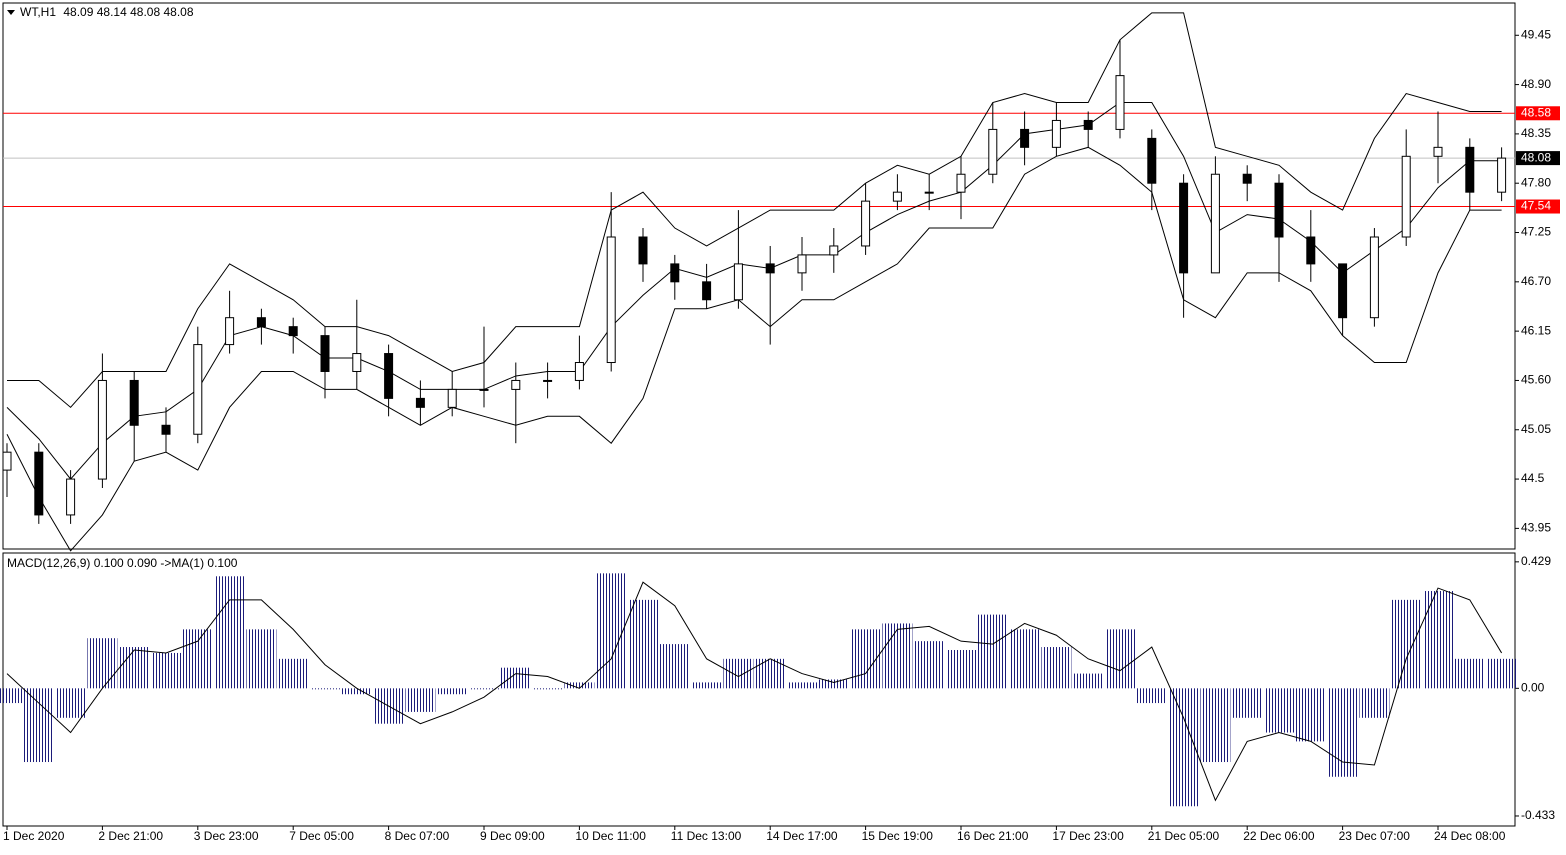 The height and width of the screenshot is (855, 1566). What do you see at coordinates (178, 12) in the screenshot?
I see `quote-close: 48.08` at bounding box center [178, 12].